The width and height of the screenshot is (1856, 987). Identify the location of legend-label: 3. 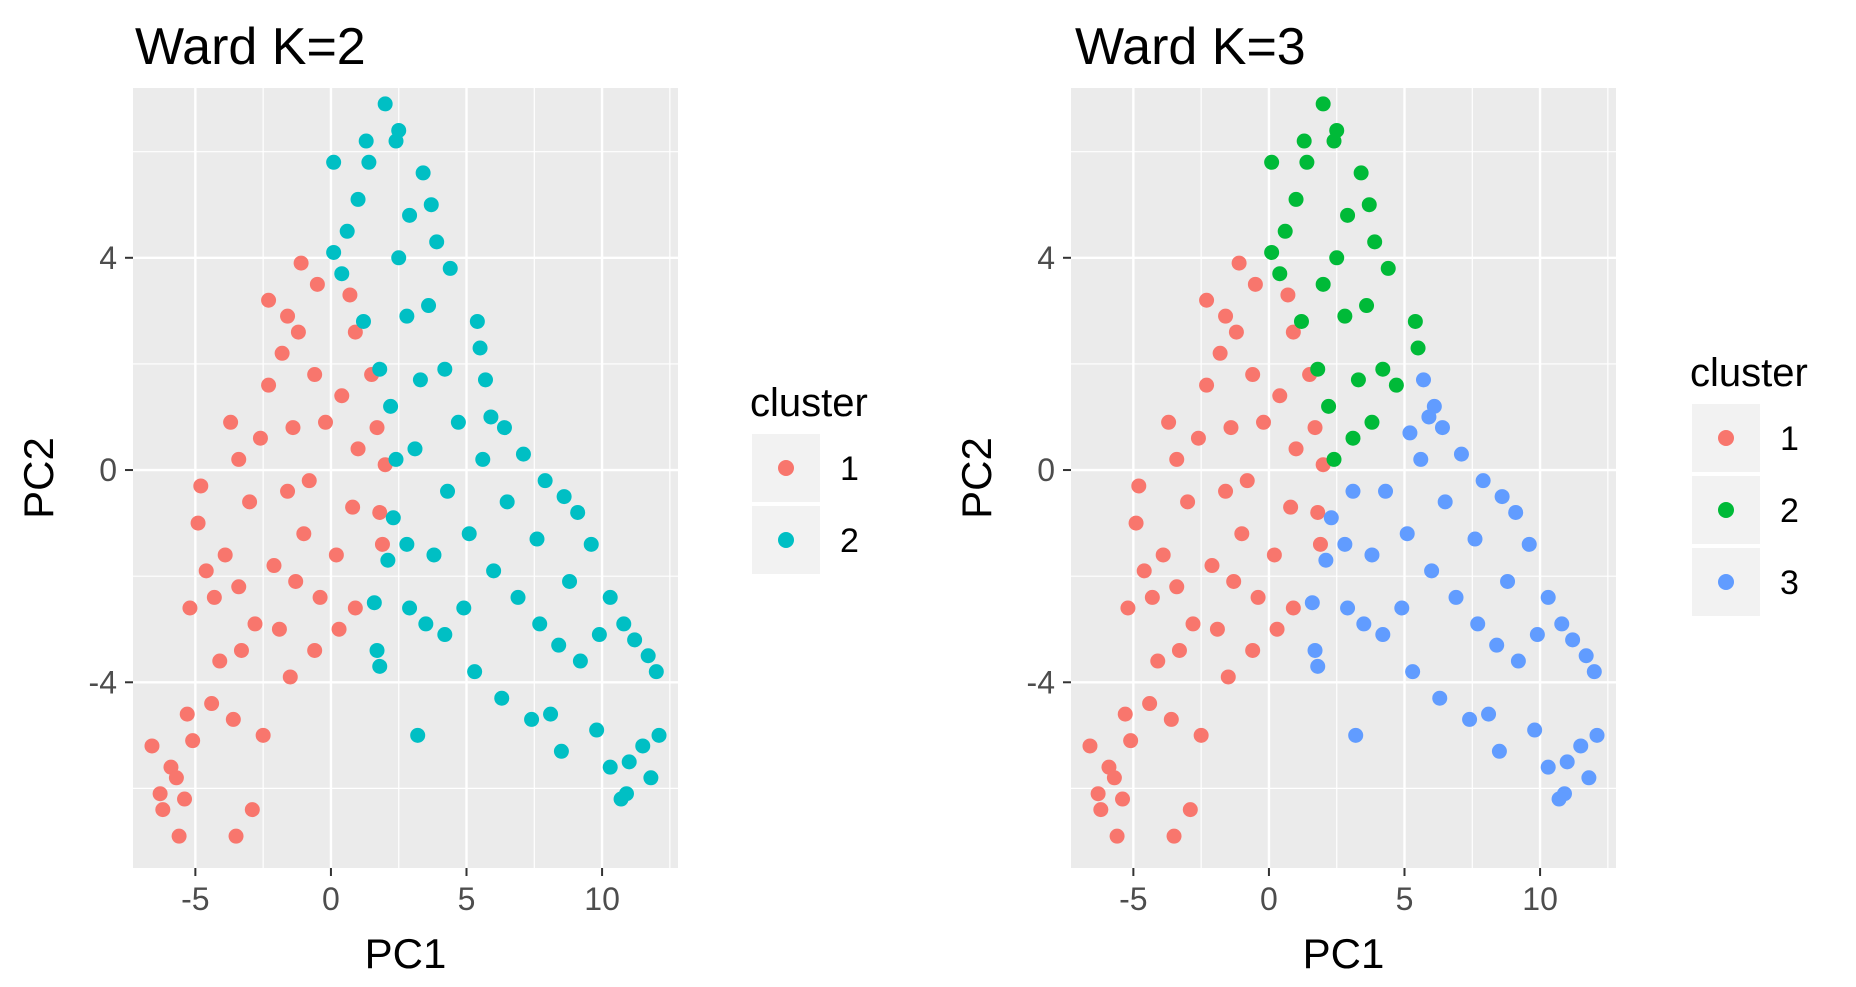
(1789, 583).